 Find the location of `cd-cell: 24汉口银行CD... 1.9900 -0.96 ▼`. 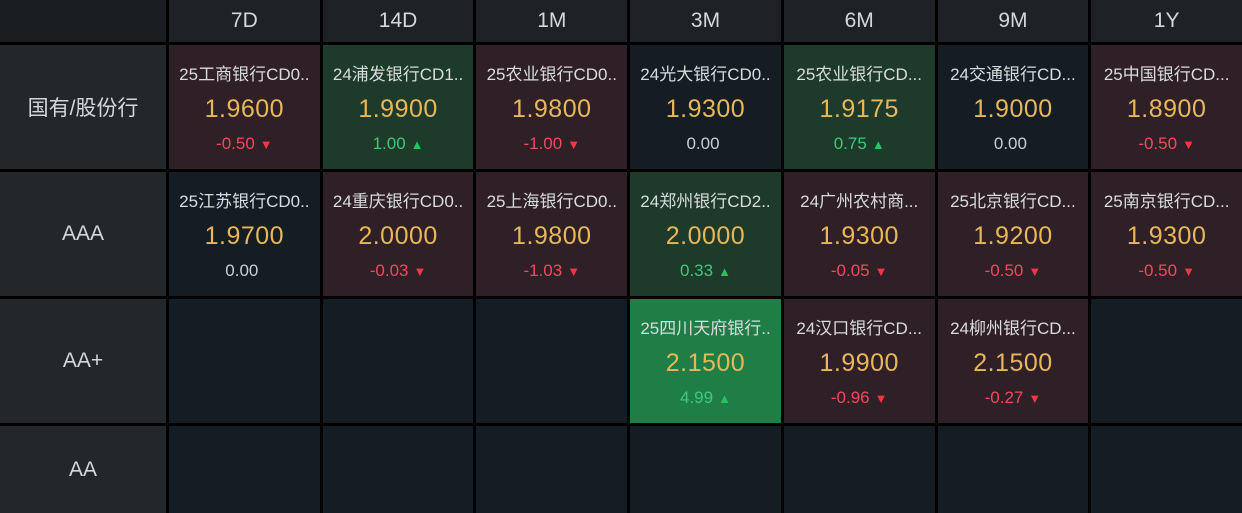

cd-cell: 24汉口银行CD... 1.9900 -0.96 ▼ is located at coordinates (859, 361).